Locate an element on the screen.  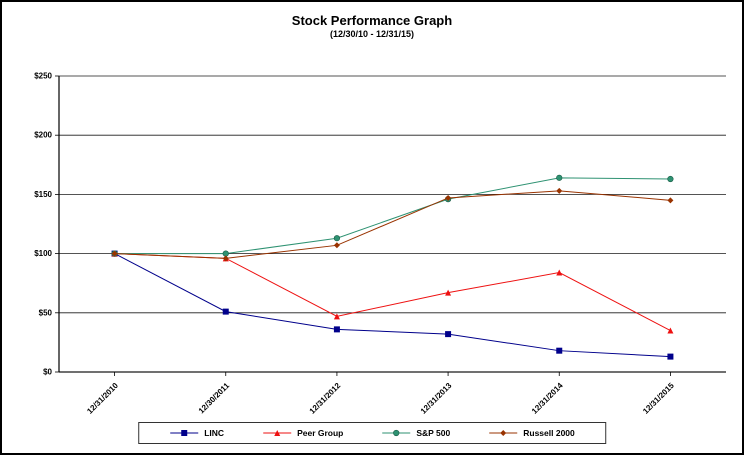
x-tick-label: 12/31/2010 is located at coordinates (102, 398).